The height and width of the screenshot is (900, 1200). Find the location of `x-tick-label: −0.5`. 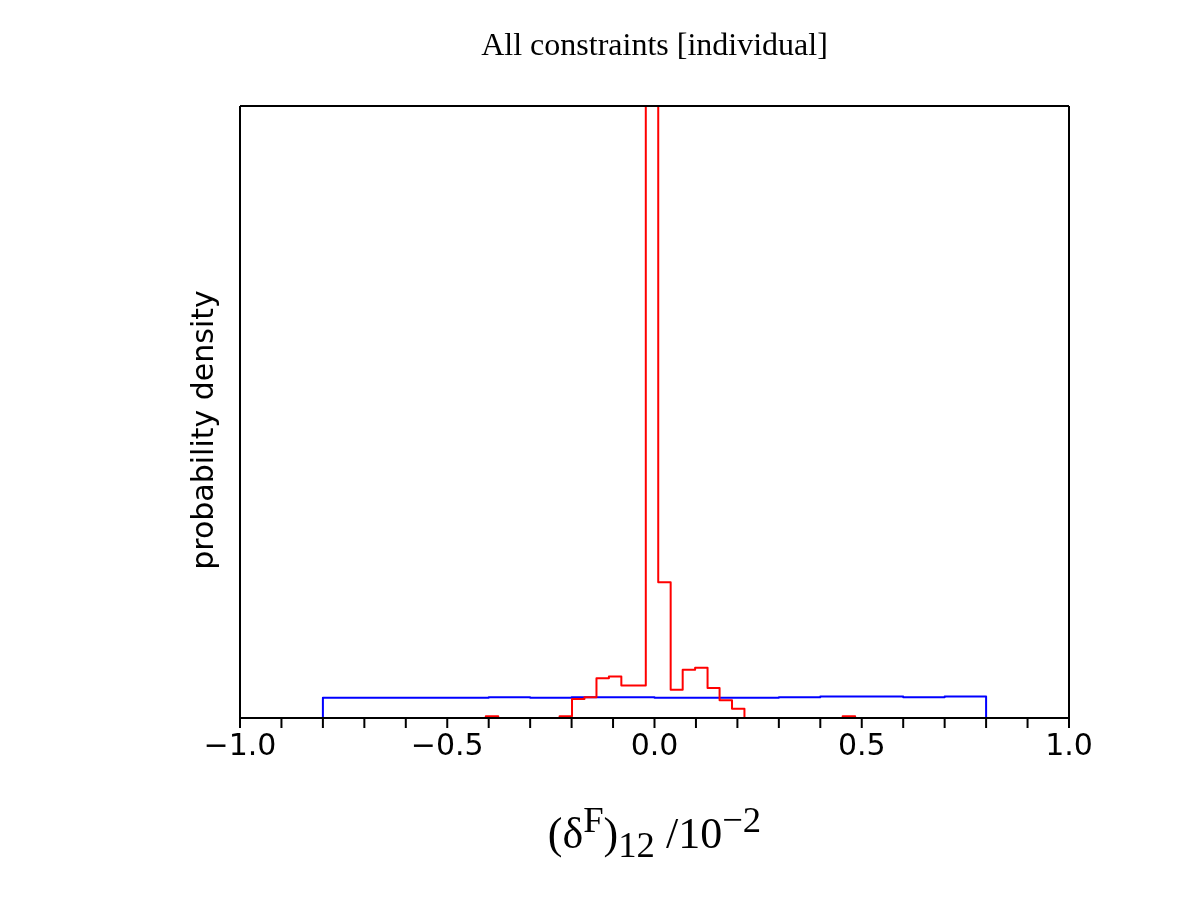

x-tick-label: −0.5 is located at coordinates (447, 745).